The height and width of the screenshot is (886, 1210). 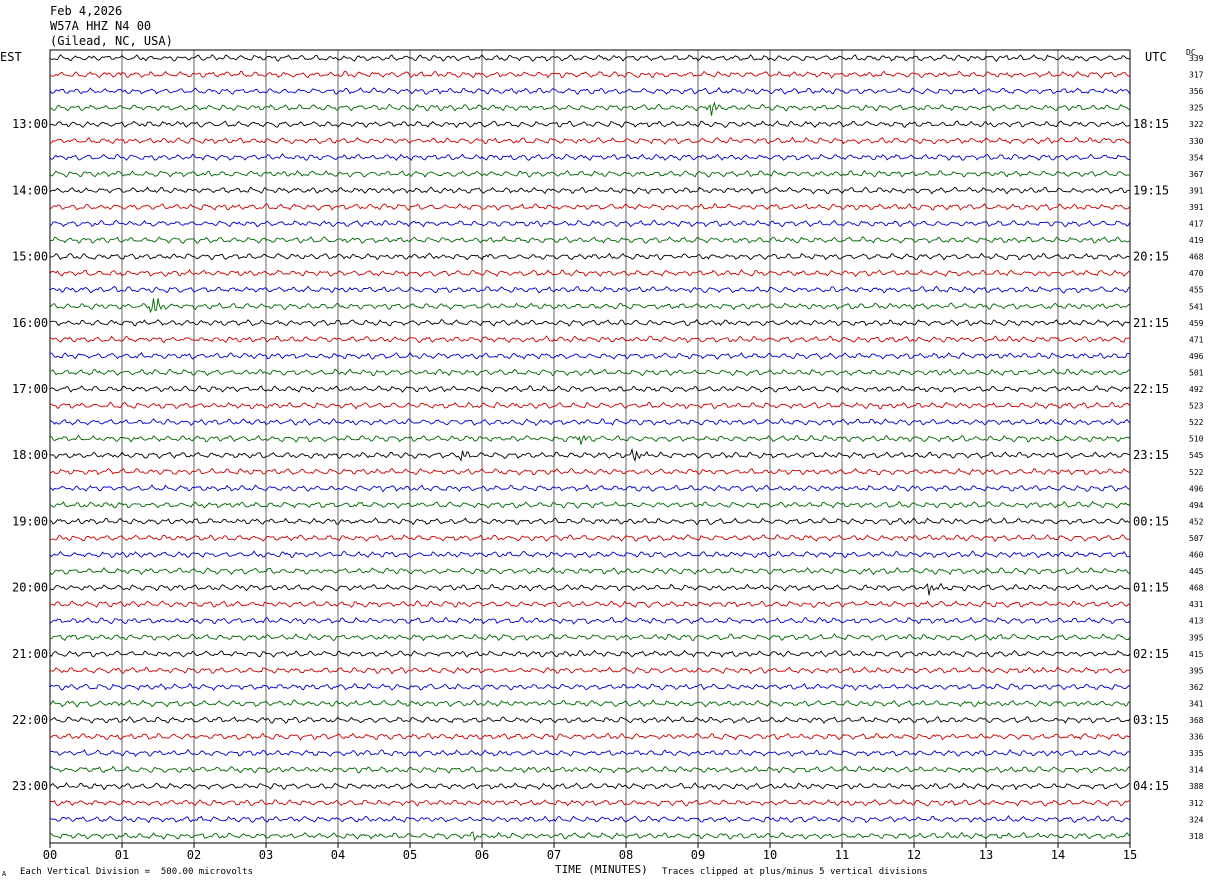 What do you see at coordinates (1196, 141) in the screenshot?
I see `dc-value-row-6: 330` at bounding box center [1196, 141].